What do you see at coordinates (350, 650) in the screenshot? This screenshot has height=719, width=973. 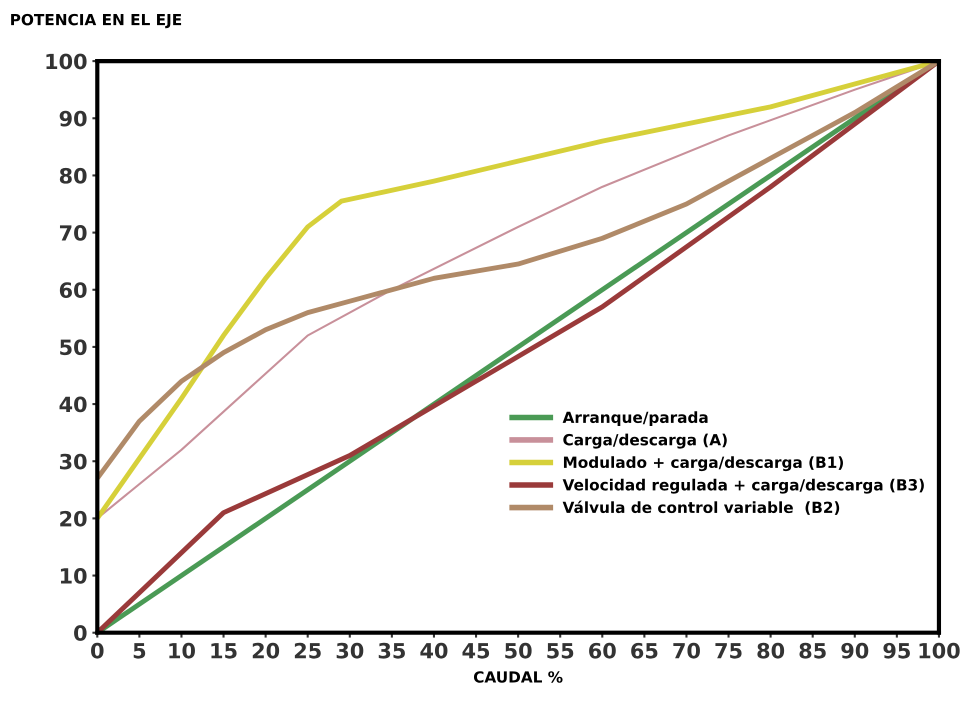 I see `x-tick-label: 30` at bounding box center [350, 650].